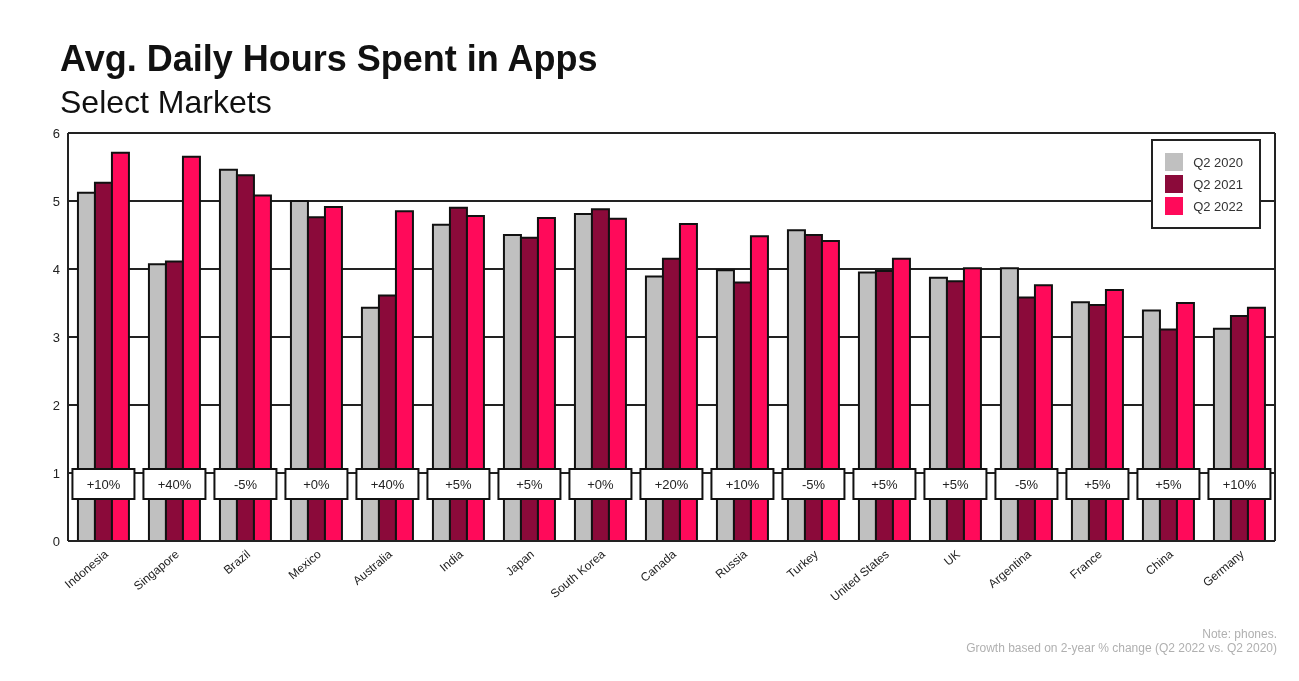 This screenshot has height=681, width=1299. Describe the element at coordinates (56, 473) in the screenshot. I see `y-tick-label: 1` at that location.